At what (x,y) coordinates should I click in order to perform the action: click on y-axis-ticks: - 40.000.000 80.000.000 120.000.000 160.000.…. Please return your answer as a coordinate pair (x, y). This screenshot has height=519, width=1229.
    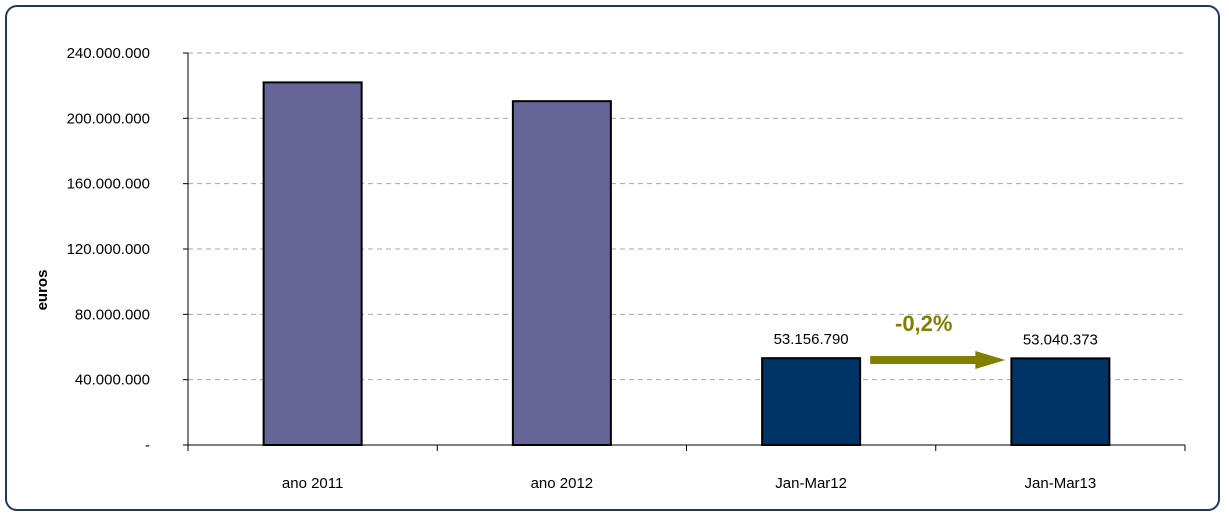
    Looking at the image, I should click on (127, 249).